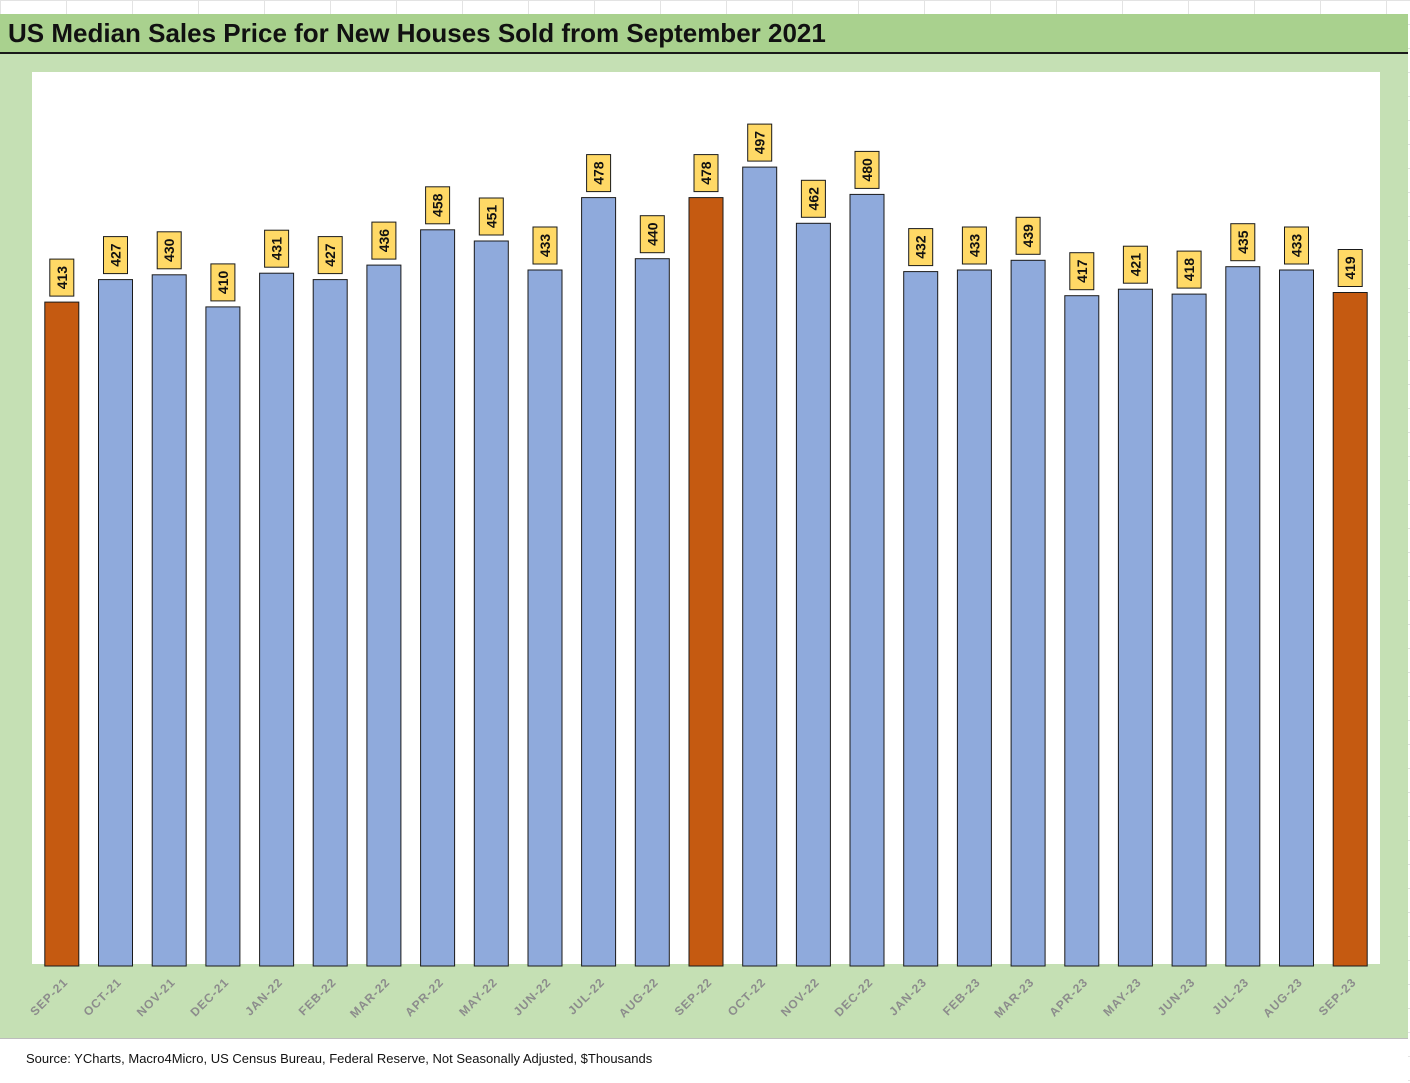 The width and height of the screenshot is (1410, 1083). What do you see at coordinates (103, 997) in the screenshot?
I see `x-tick-label-oct-21: OCT-21` at bounding box center [103, 997].